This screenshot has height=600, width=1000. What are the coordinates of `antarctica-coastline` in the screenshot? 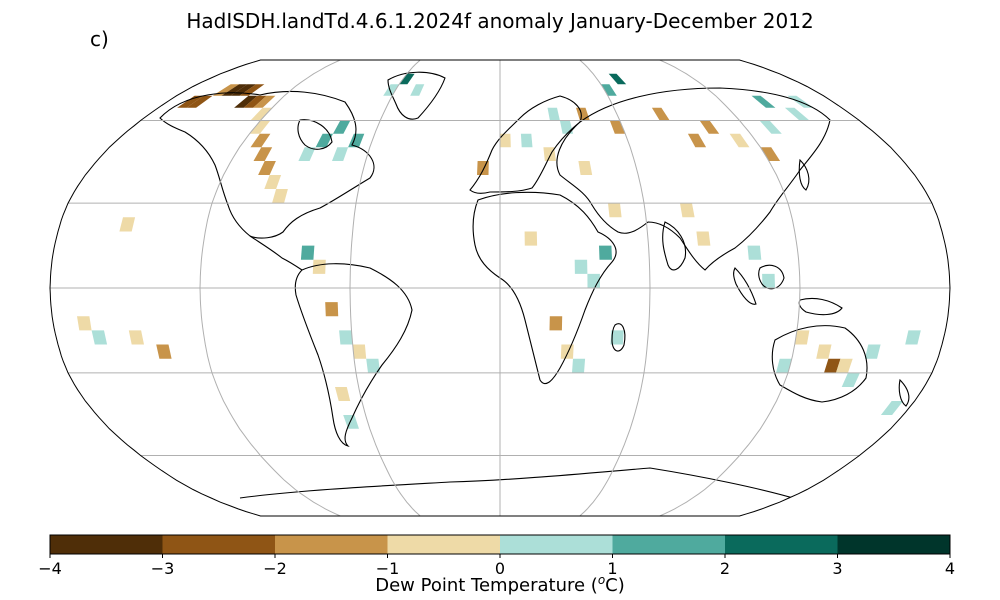 It's located at (520, 484).